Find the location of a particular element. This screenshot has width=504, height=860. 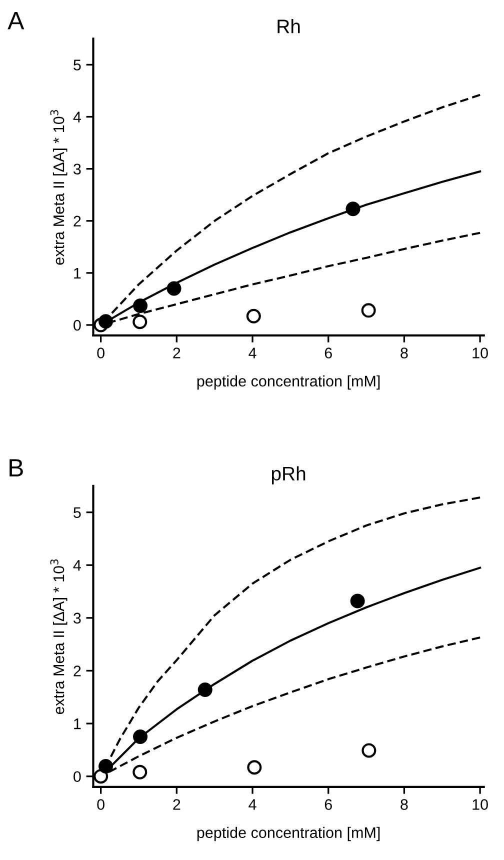

chart-title: pRh is located at coordinates (289, 475).